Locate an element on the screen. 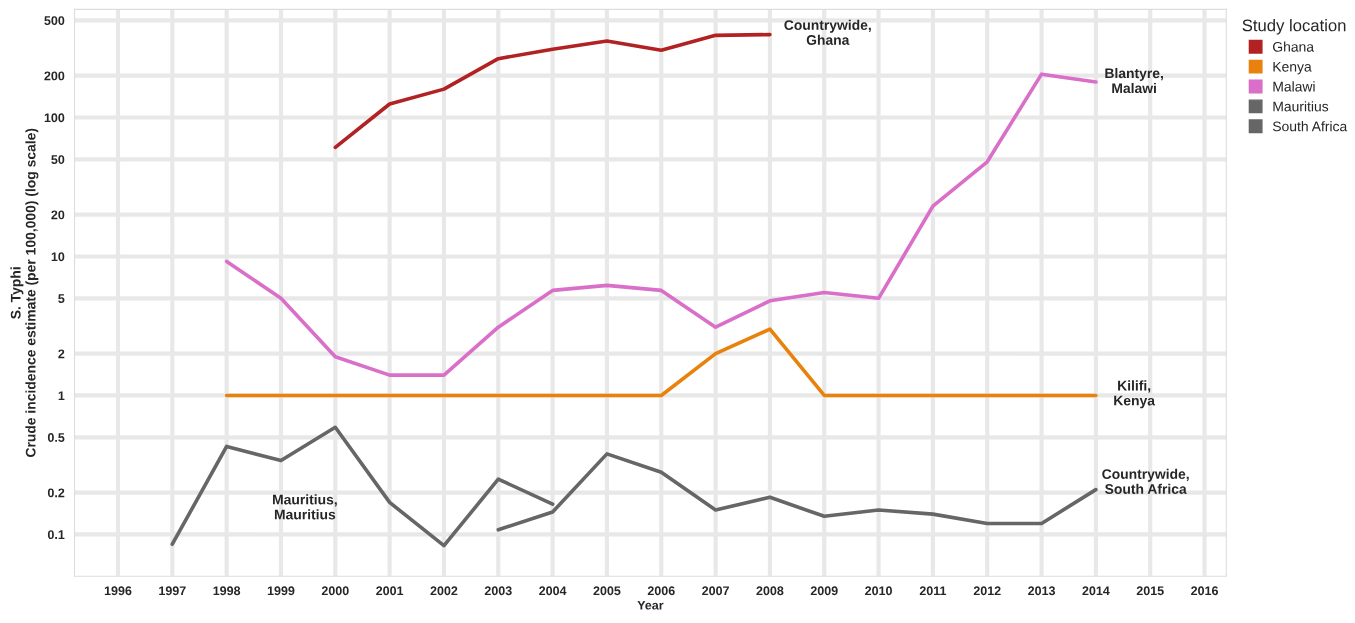  x-tick-label: 1998 is located at coordinates (227, 591).